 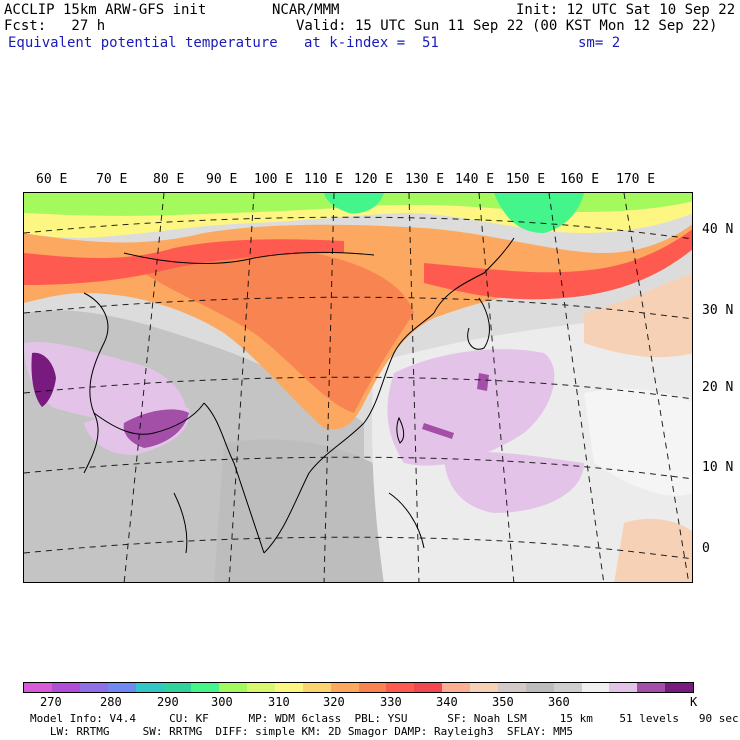 I want to click on colorbar-unit: K, so click(x=694, y=702).